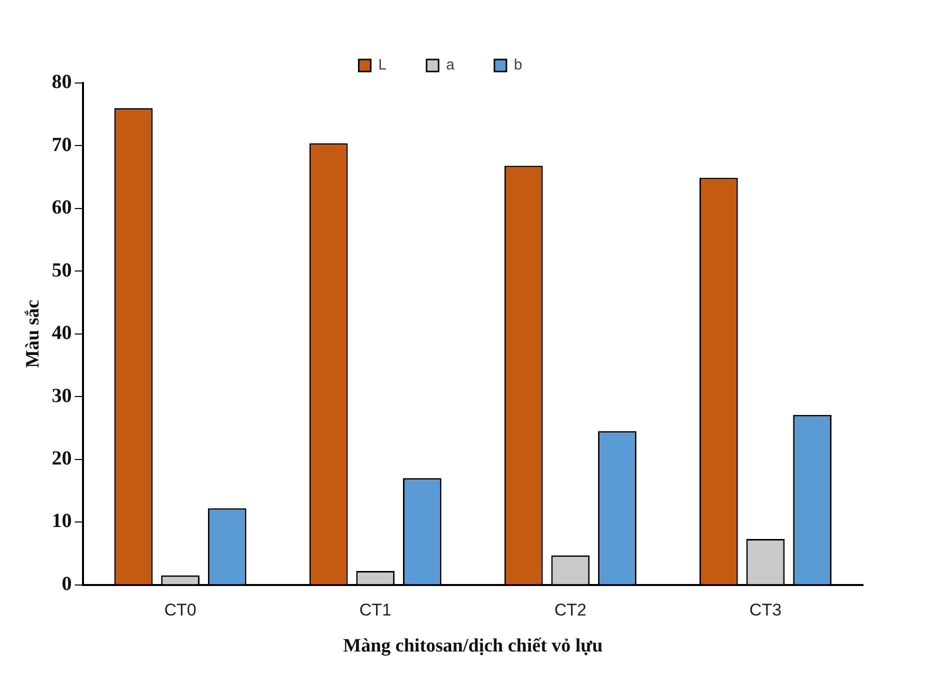 Image resolution: width=935 pixels, height=684 pixels. I want to click on x-axis-title: Màng chitosan/dịch chiết vỏ lựu, so click(473, 646).